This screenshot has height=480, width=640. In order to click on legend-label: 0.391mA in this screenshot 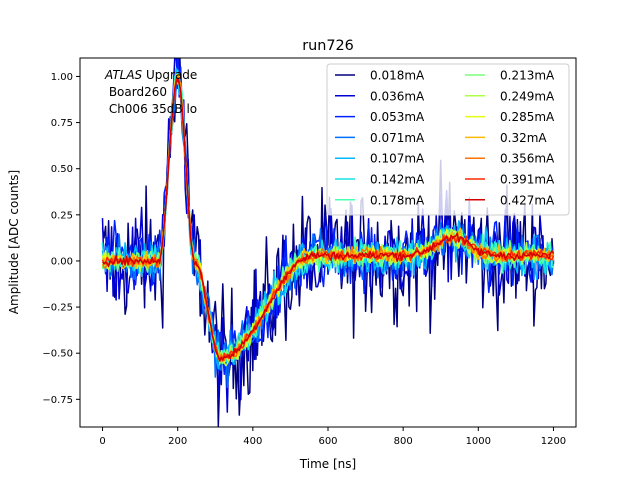, I will do `click(527, 180)`.